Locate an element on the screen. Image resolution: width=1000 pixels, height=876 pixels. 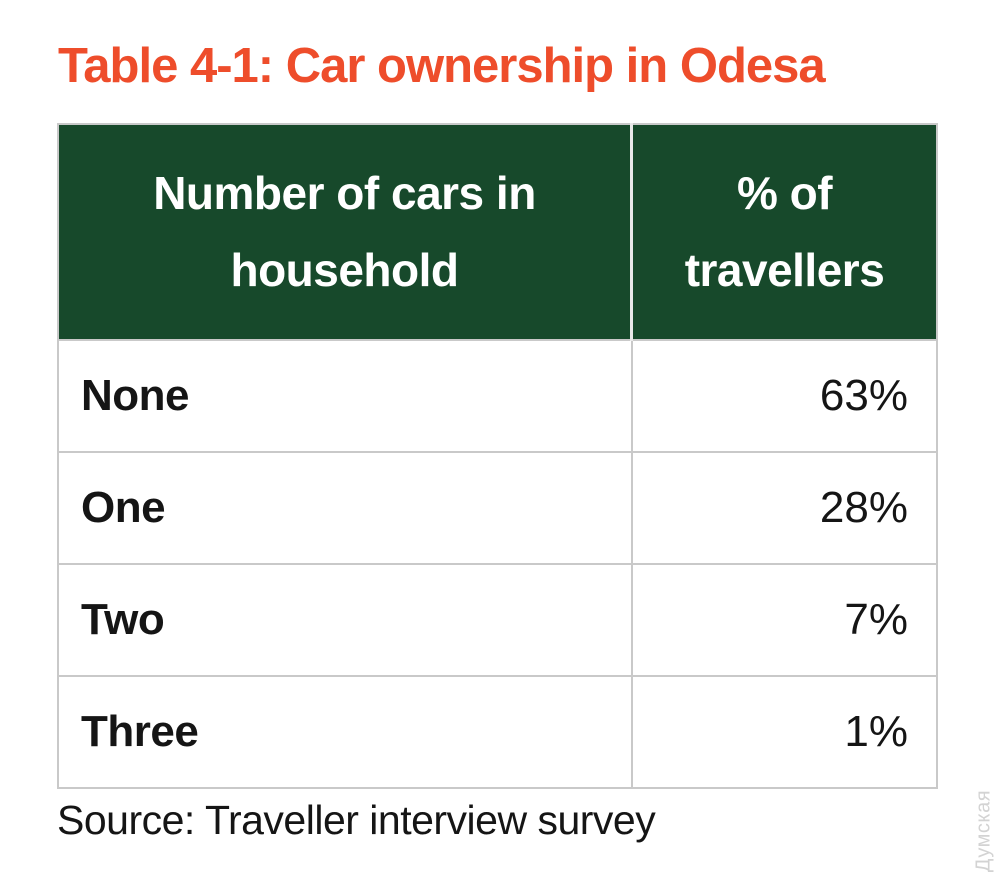
row-label-one: One is located at coordinates (345, 508).